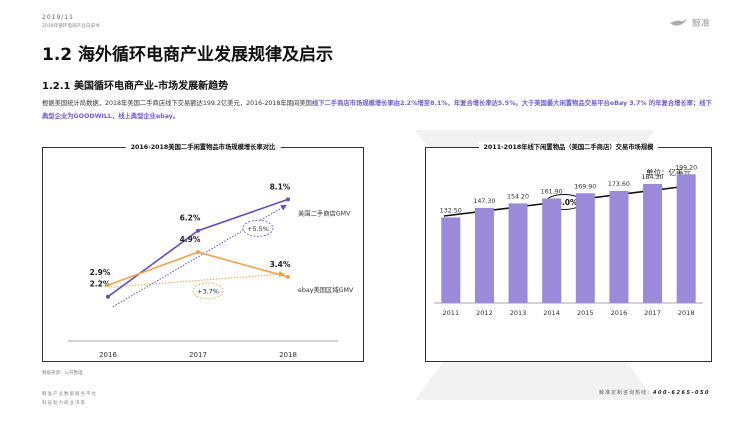 The height and width of the screenshot is (422, 750). What do you see at coordinates (135, 86) in the screenshot?
I see `section-subtitle: 1.2.1 美国循环电商产业-市场发展新趋势` at bounding box center [135, 86].